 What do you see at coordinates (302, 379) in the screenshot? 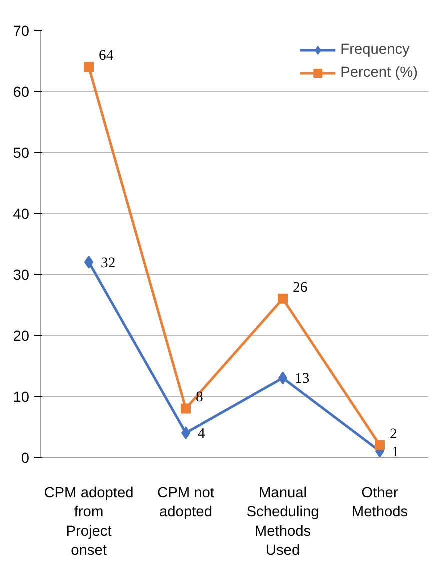
I see `data-label: 13` at bounding box center [302, 379].